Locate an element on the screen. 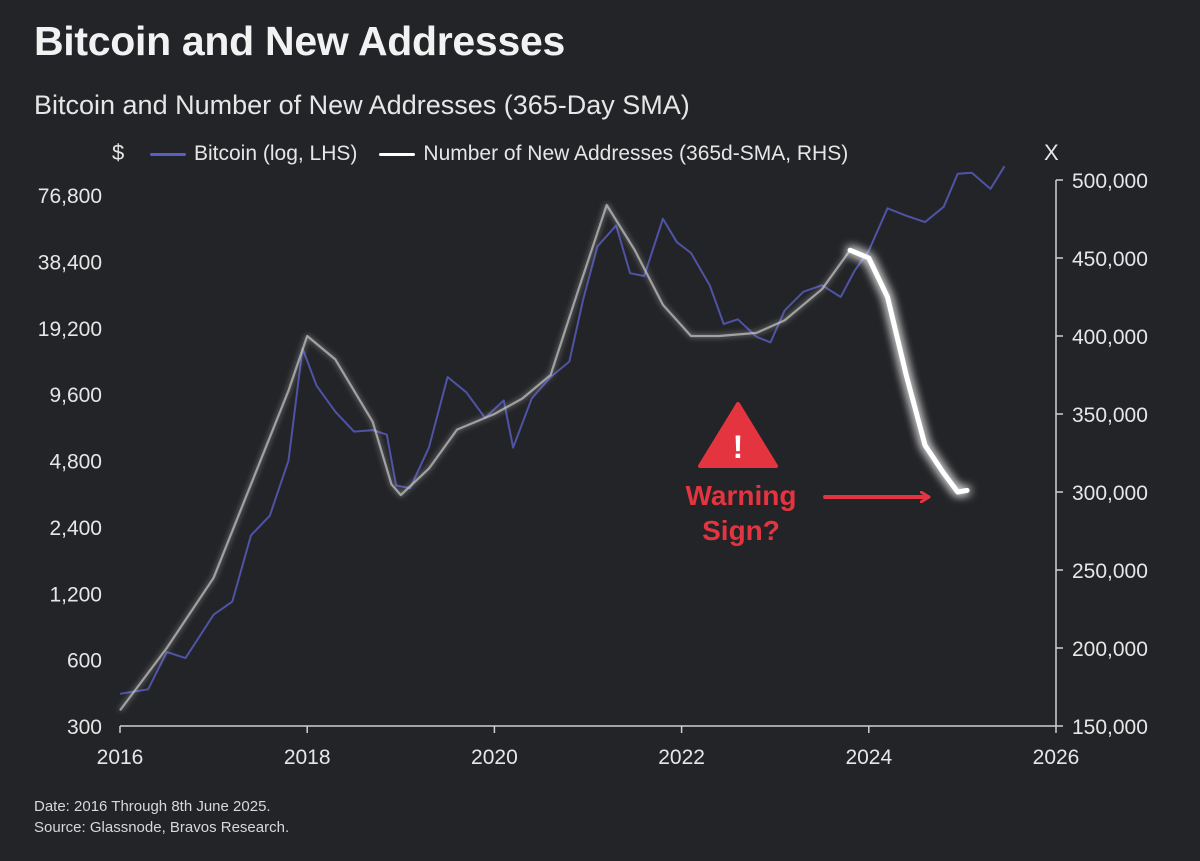 The width and height of the screenshot is (1200, 861). left-y-tick-label: 9,600 is located at coordinates (75, 395).